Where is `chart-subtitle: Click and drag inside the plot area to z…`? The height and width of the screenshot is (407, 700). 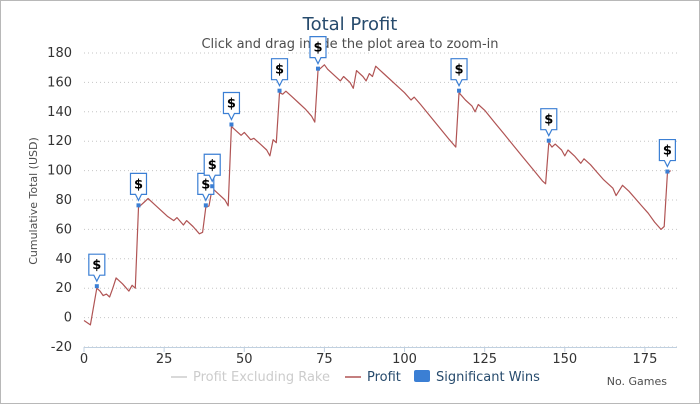
chart-subtitle: Click and drag inside the plot area to z… is located at coordinates (349, 44).